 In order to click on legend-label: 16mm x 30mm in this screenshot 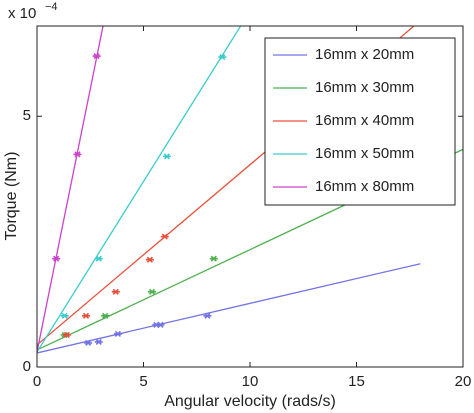, I will do `click(364, 87)`.